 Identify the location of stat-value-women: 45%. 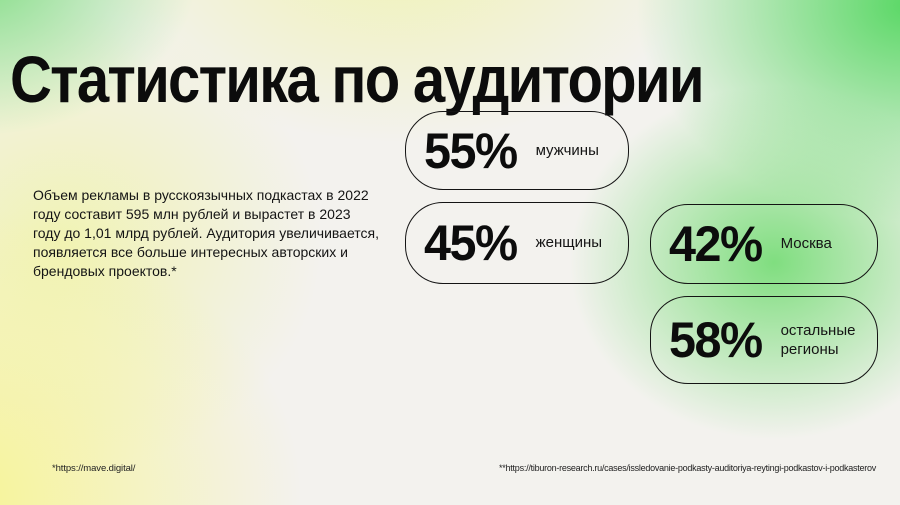
(471, 243).